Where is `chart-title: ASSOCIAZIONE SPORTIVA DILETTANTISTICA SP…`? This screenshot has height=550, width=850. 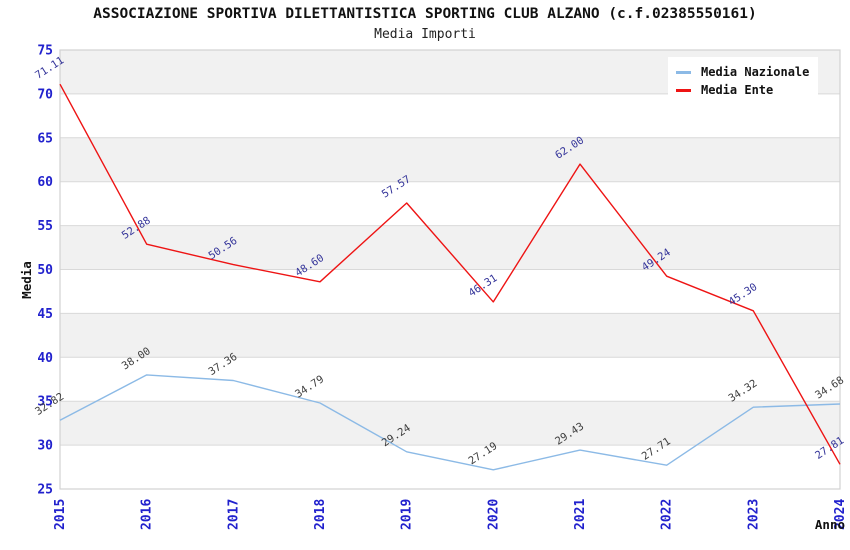 chart-title: ASSOCIAZIONE SPORTIVA DILETTANTISTICA SP… is located at coordinates (425, 14).